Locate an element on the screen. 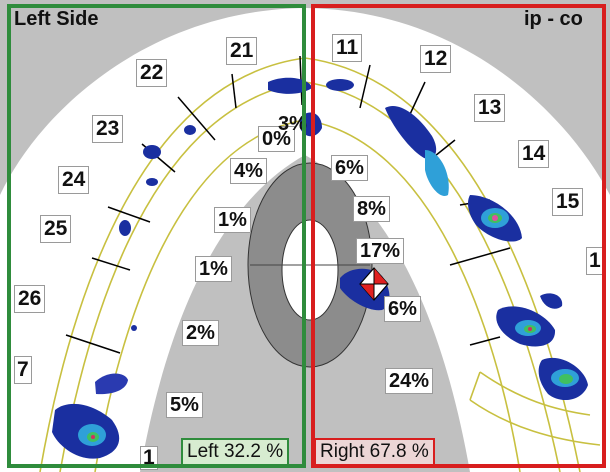 This screenshot has width=610, height=472. tooth-label-22: 22 is located at coordinates (152, 73).